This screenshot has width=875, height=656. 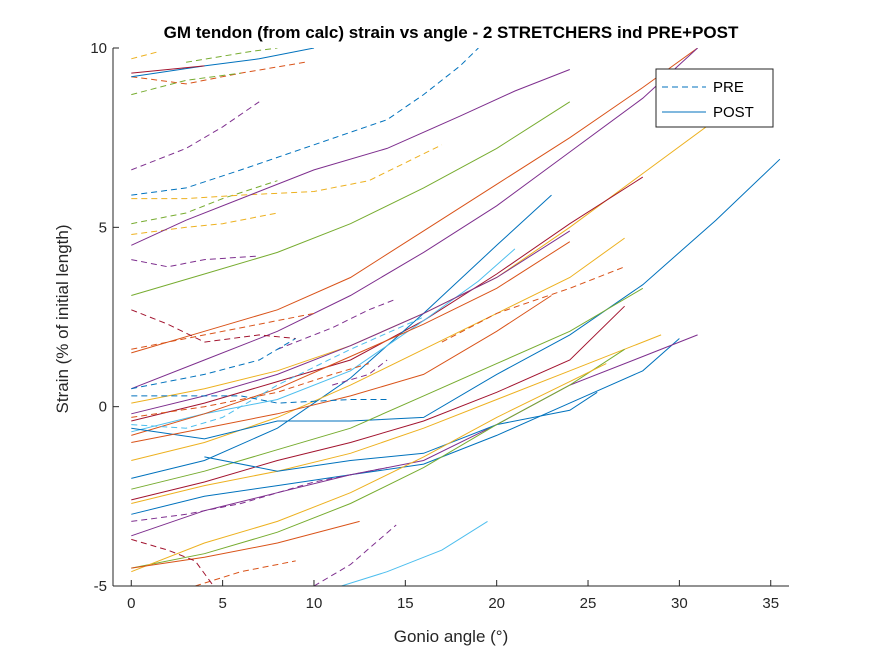 What do you see at coordinates (451, 636) in the screenshot?
I see `x-axis-label: Gonio angle (°)` at bounding box center [451, 636].